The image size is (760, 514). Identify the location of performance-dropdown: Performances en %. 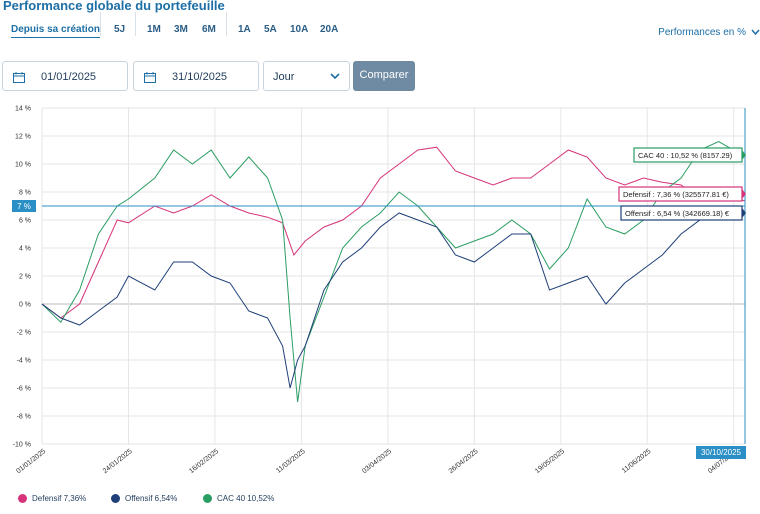
(709, 32).